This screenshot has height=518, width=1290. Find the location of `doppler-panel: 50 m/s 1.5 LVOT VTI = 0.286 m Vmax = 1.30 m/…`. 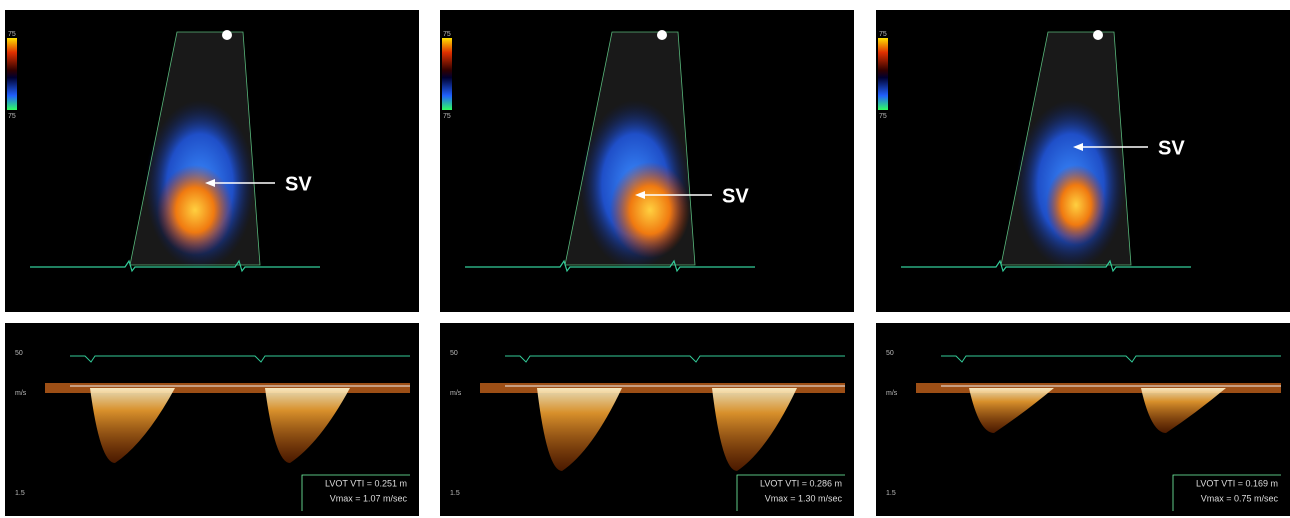

doppler-panel: 50 m/s 1.5 LVOT VTI = 0.286 m Vmax = 1.30 m/… is located at coordinates (647, 419).